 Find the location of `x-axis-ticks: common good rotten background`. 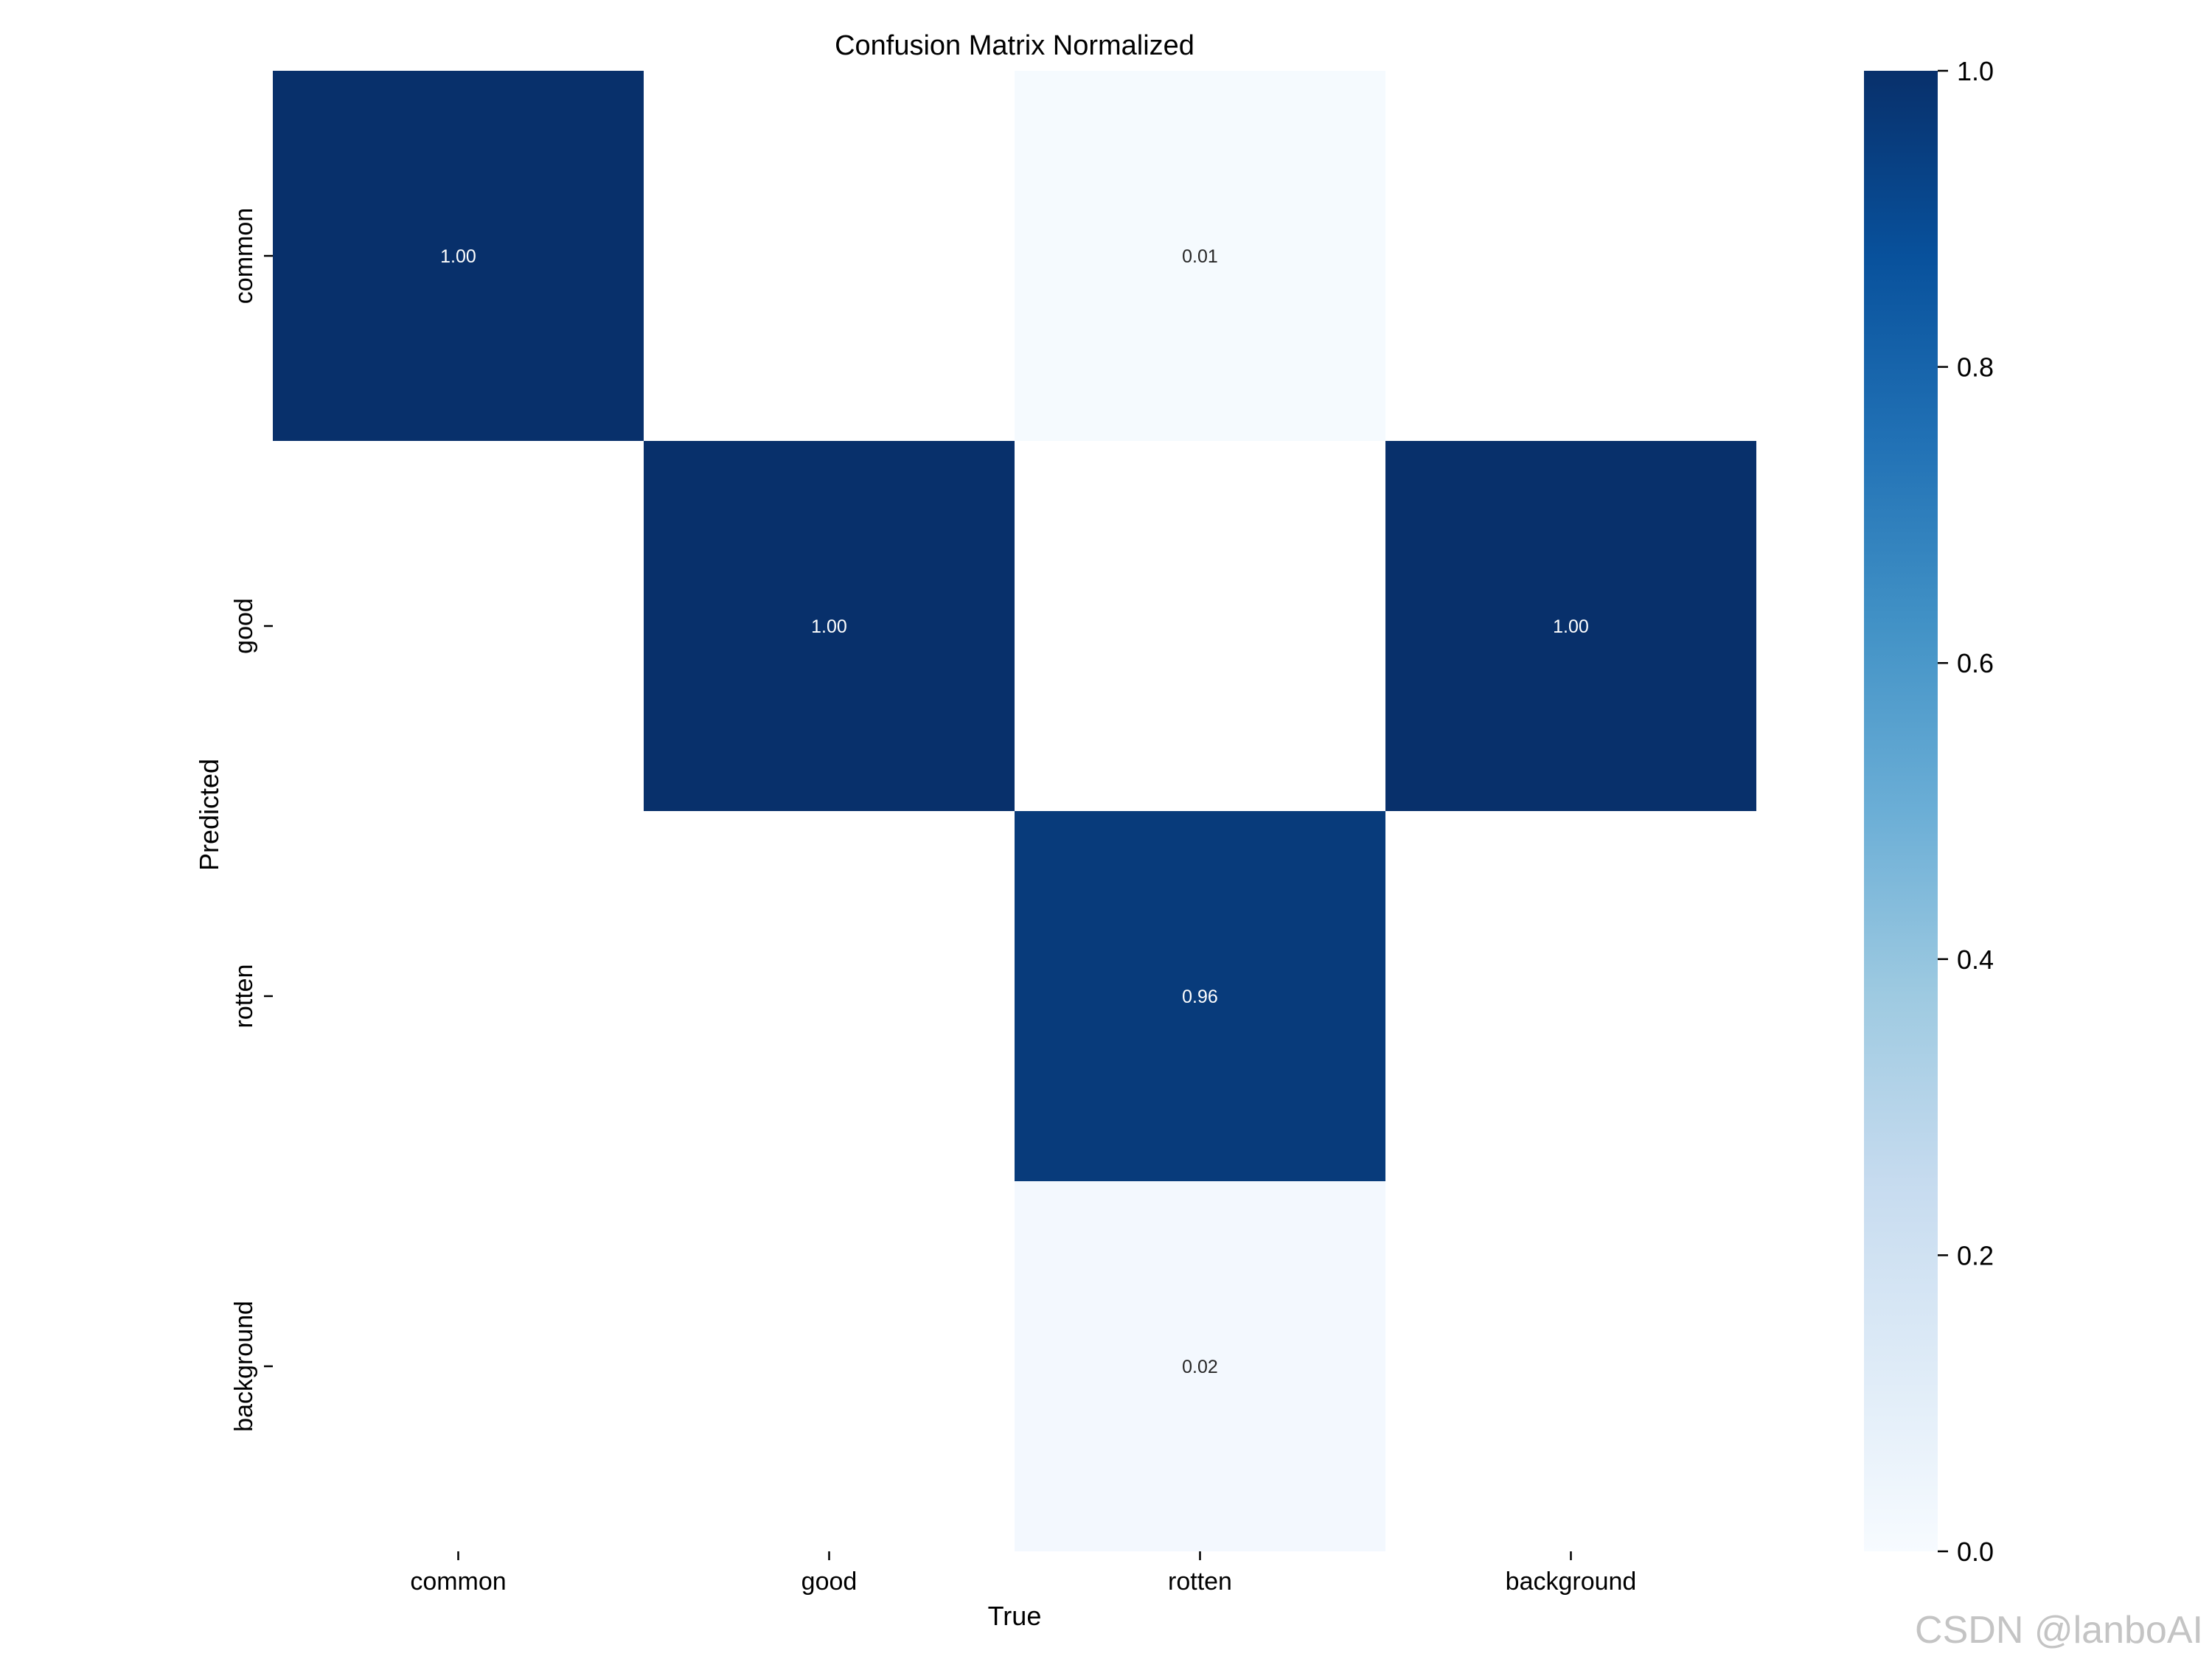

x-axis-ticks: common good rotten background is located at coordinates (1023, 1573).